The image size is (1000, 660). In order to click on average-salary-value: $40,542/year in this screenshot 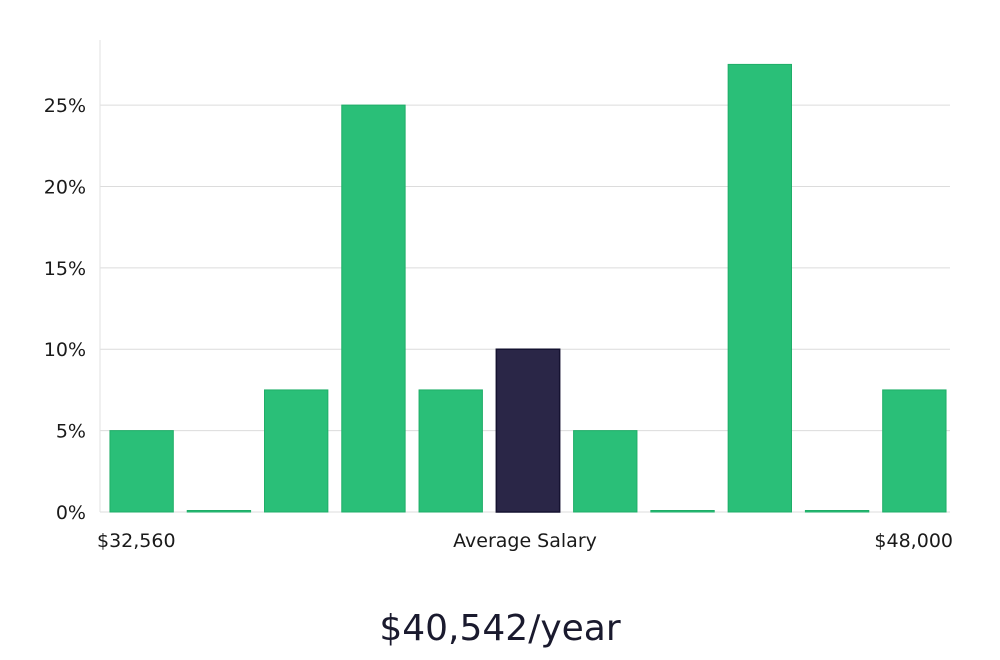, I will do `click(500, 628)`.